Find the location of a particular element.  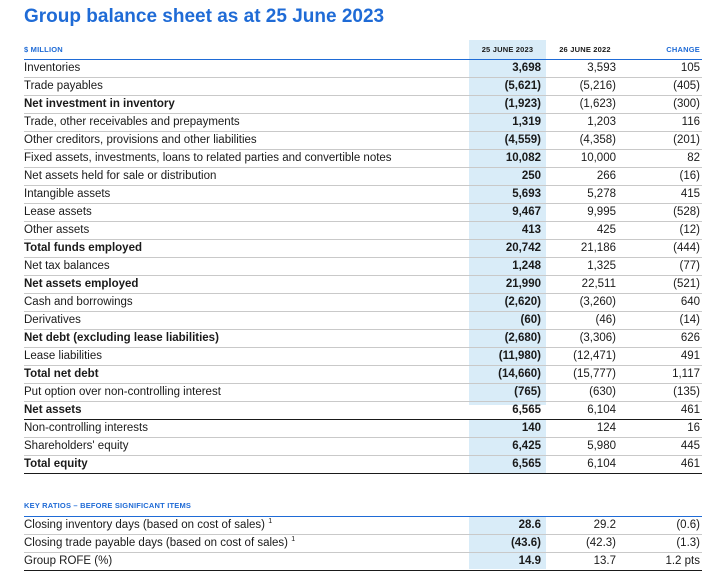

value-2022: 21,186 is located at coordinates (585, 248).